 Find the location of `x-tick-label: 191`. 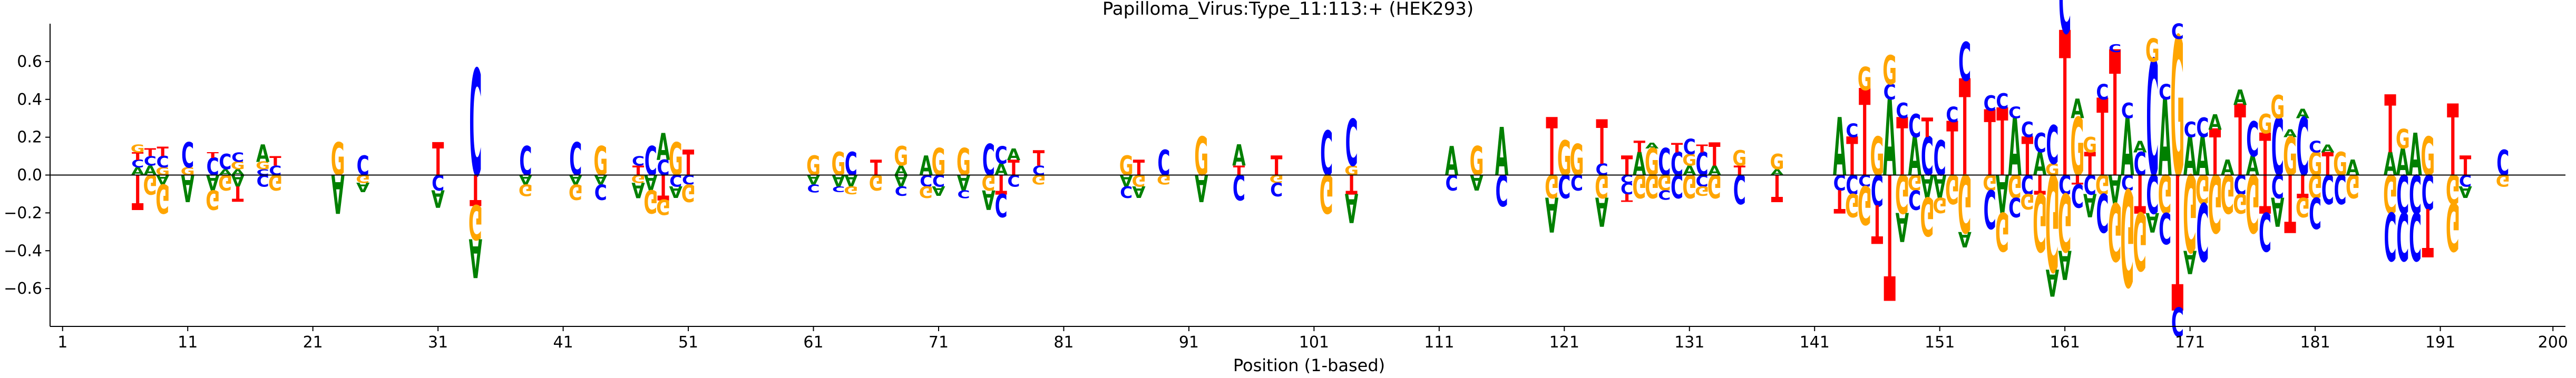

x-tick-label: 191 is located at coordinates (2440, 343).